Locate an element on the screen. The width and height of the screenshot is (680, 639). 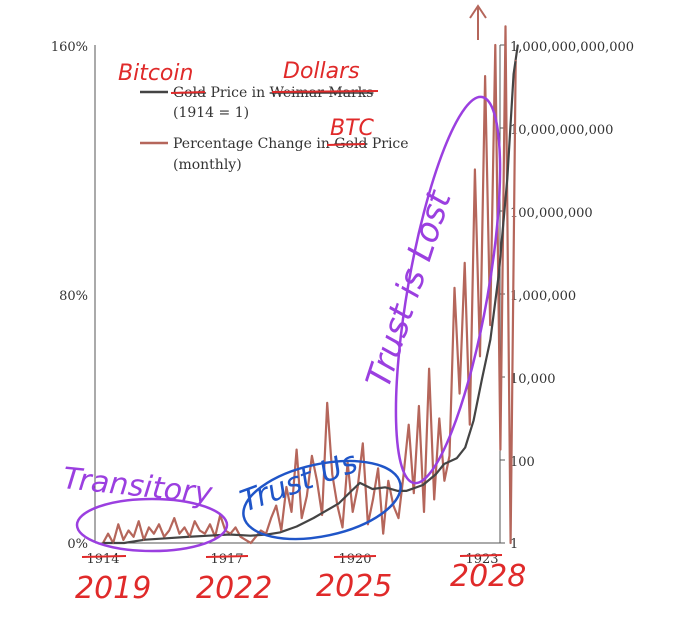
trust-us-ellipse is located at coordinates (322, 500).